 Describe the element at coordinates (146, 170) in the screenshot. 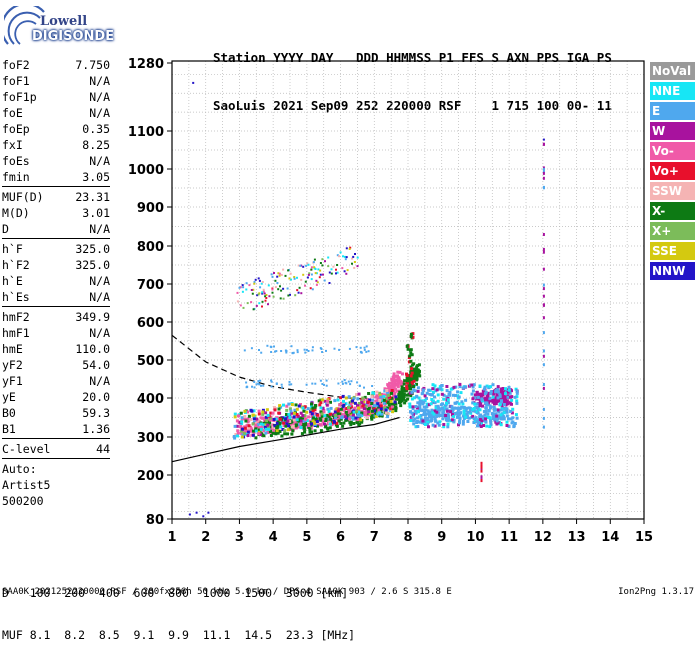

I see `y-tick-label: 1000` at that location.